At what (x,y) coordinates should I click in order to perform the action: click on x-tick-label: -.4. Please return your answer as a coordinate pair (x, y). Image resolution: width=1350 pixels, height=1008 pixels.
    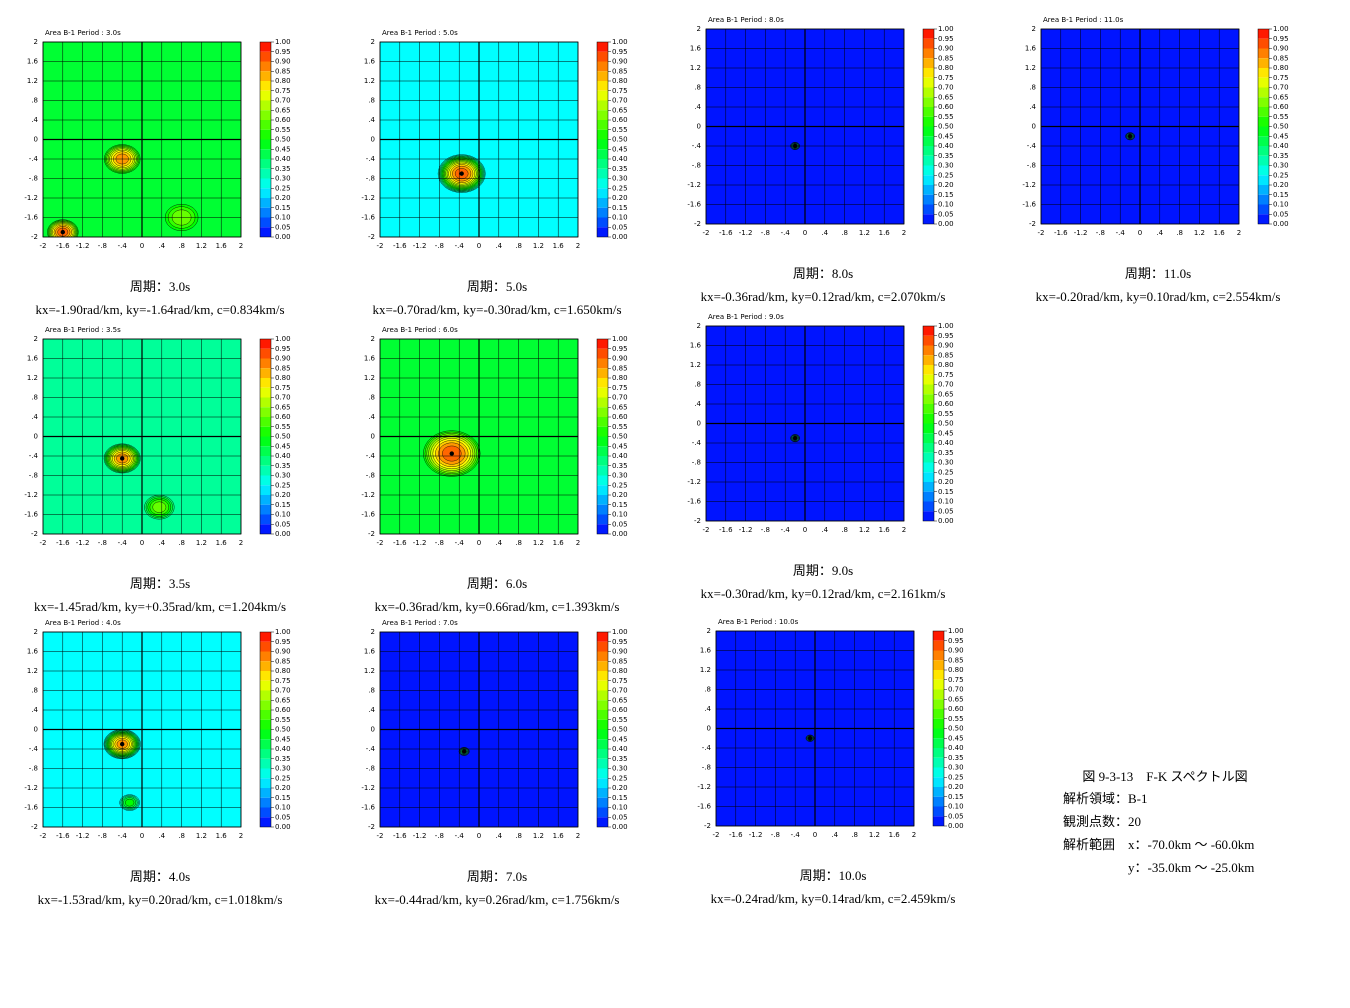
    Looking at the image, I should click on (786, 233).